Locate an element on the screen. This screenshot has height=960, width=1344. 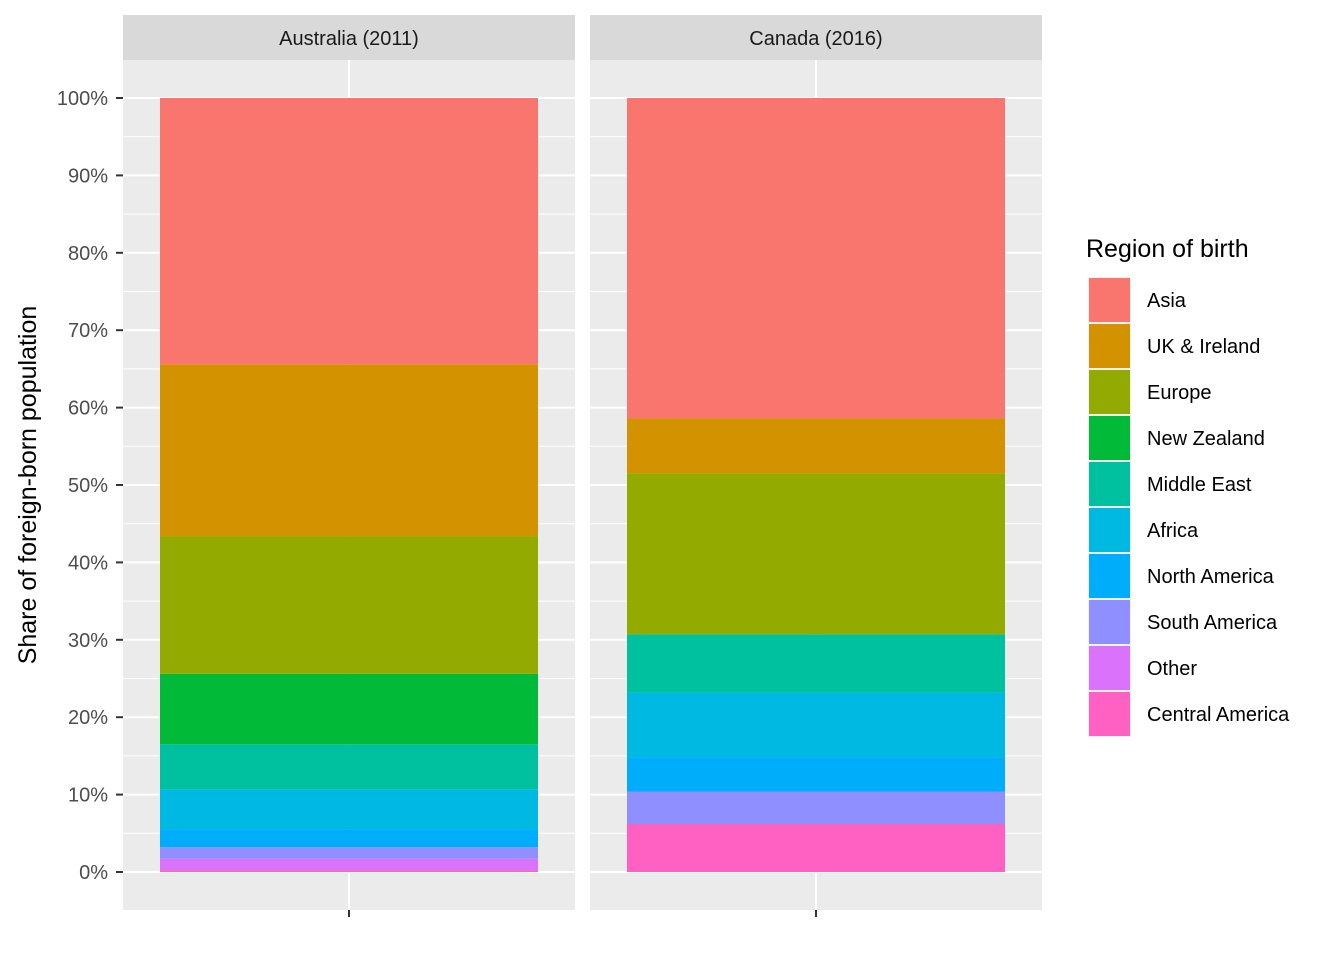
y-axis: 0% 10% 20% 30% 40% 50% 60% 70% 80% 90% 100% is located at coordinates (90, 486).